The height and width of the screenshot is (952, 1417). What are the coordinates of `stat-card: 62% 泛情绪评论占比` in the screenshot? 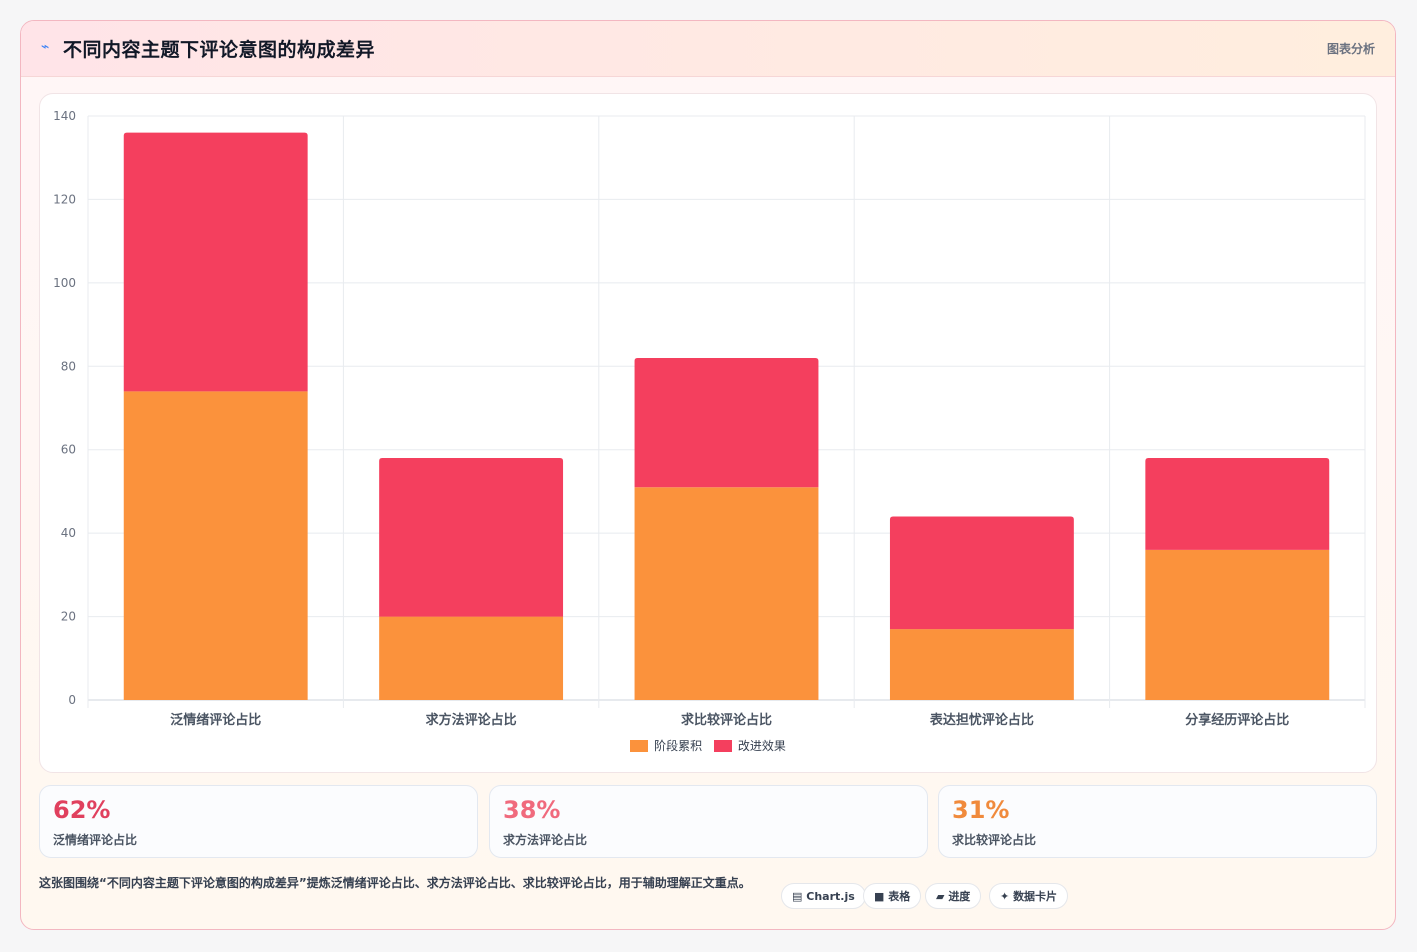 It's located at (258, 821).